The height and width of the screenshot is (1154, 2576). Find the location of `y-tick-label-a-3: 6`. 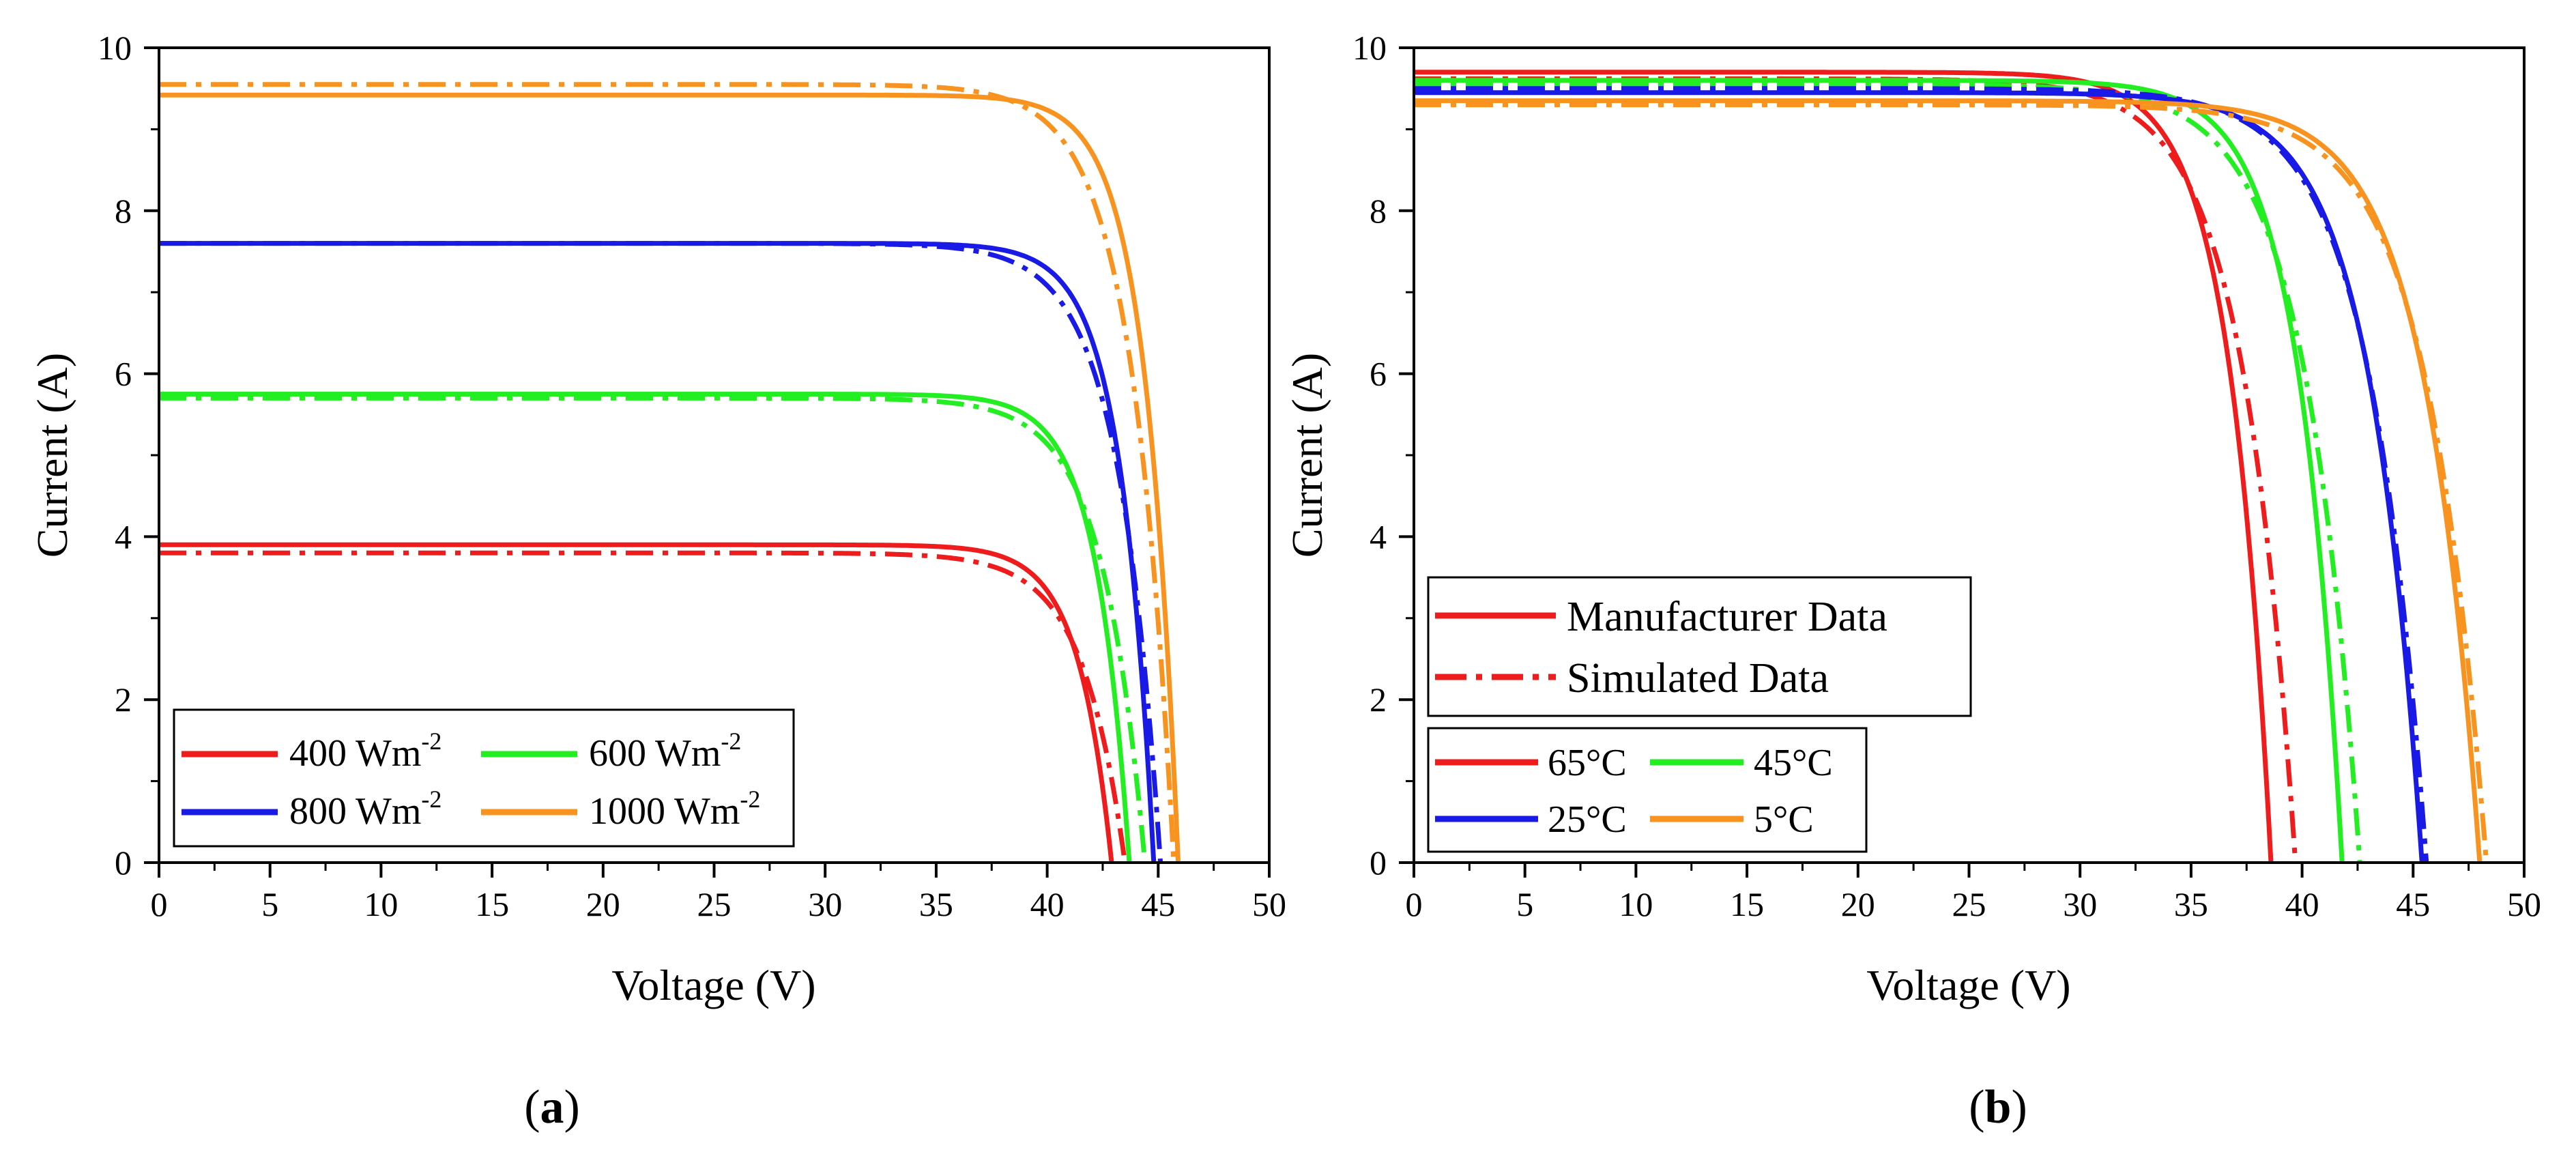

y-tick-label-a-3: 6 is located at coordinates (123, 374).